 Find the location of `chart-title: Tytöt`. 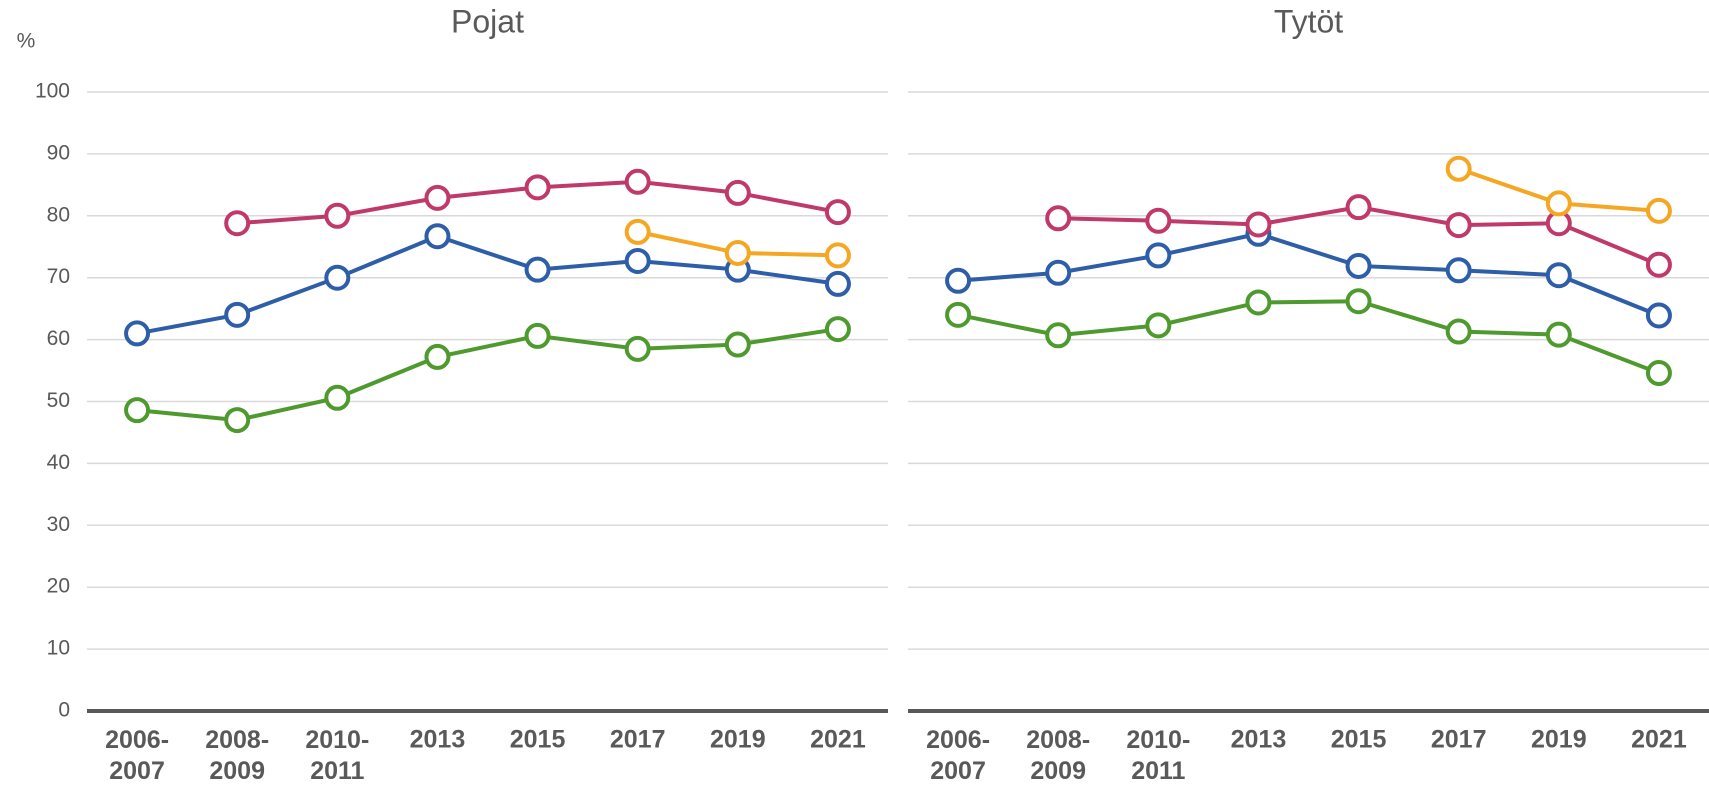

chart-title: Tytöt is located at coordinates (1308, 21).